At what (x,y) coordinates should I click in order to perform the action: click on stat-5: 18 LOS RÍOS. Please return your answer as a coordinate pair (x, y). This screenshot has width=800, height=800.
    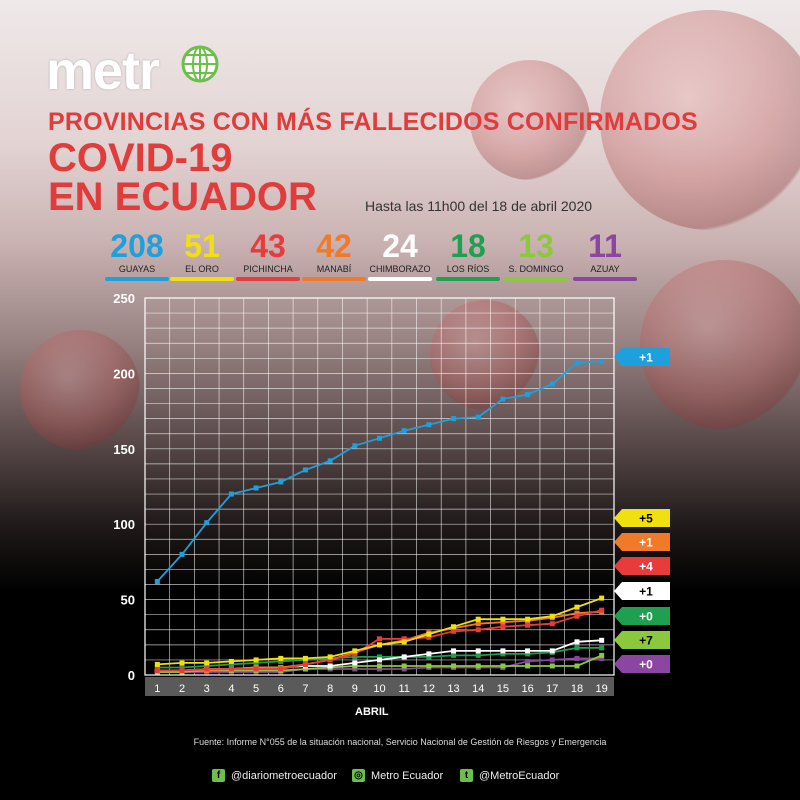
    Looking at the image, I should click on (468, 255).